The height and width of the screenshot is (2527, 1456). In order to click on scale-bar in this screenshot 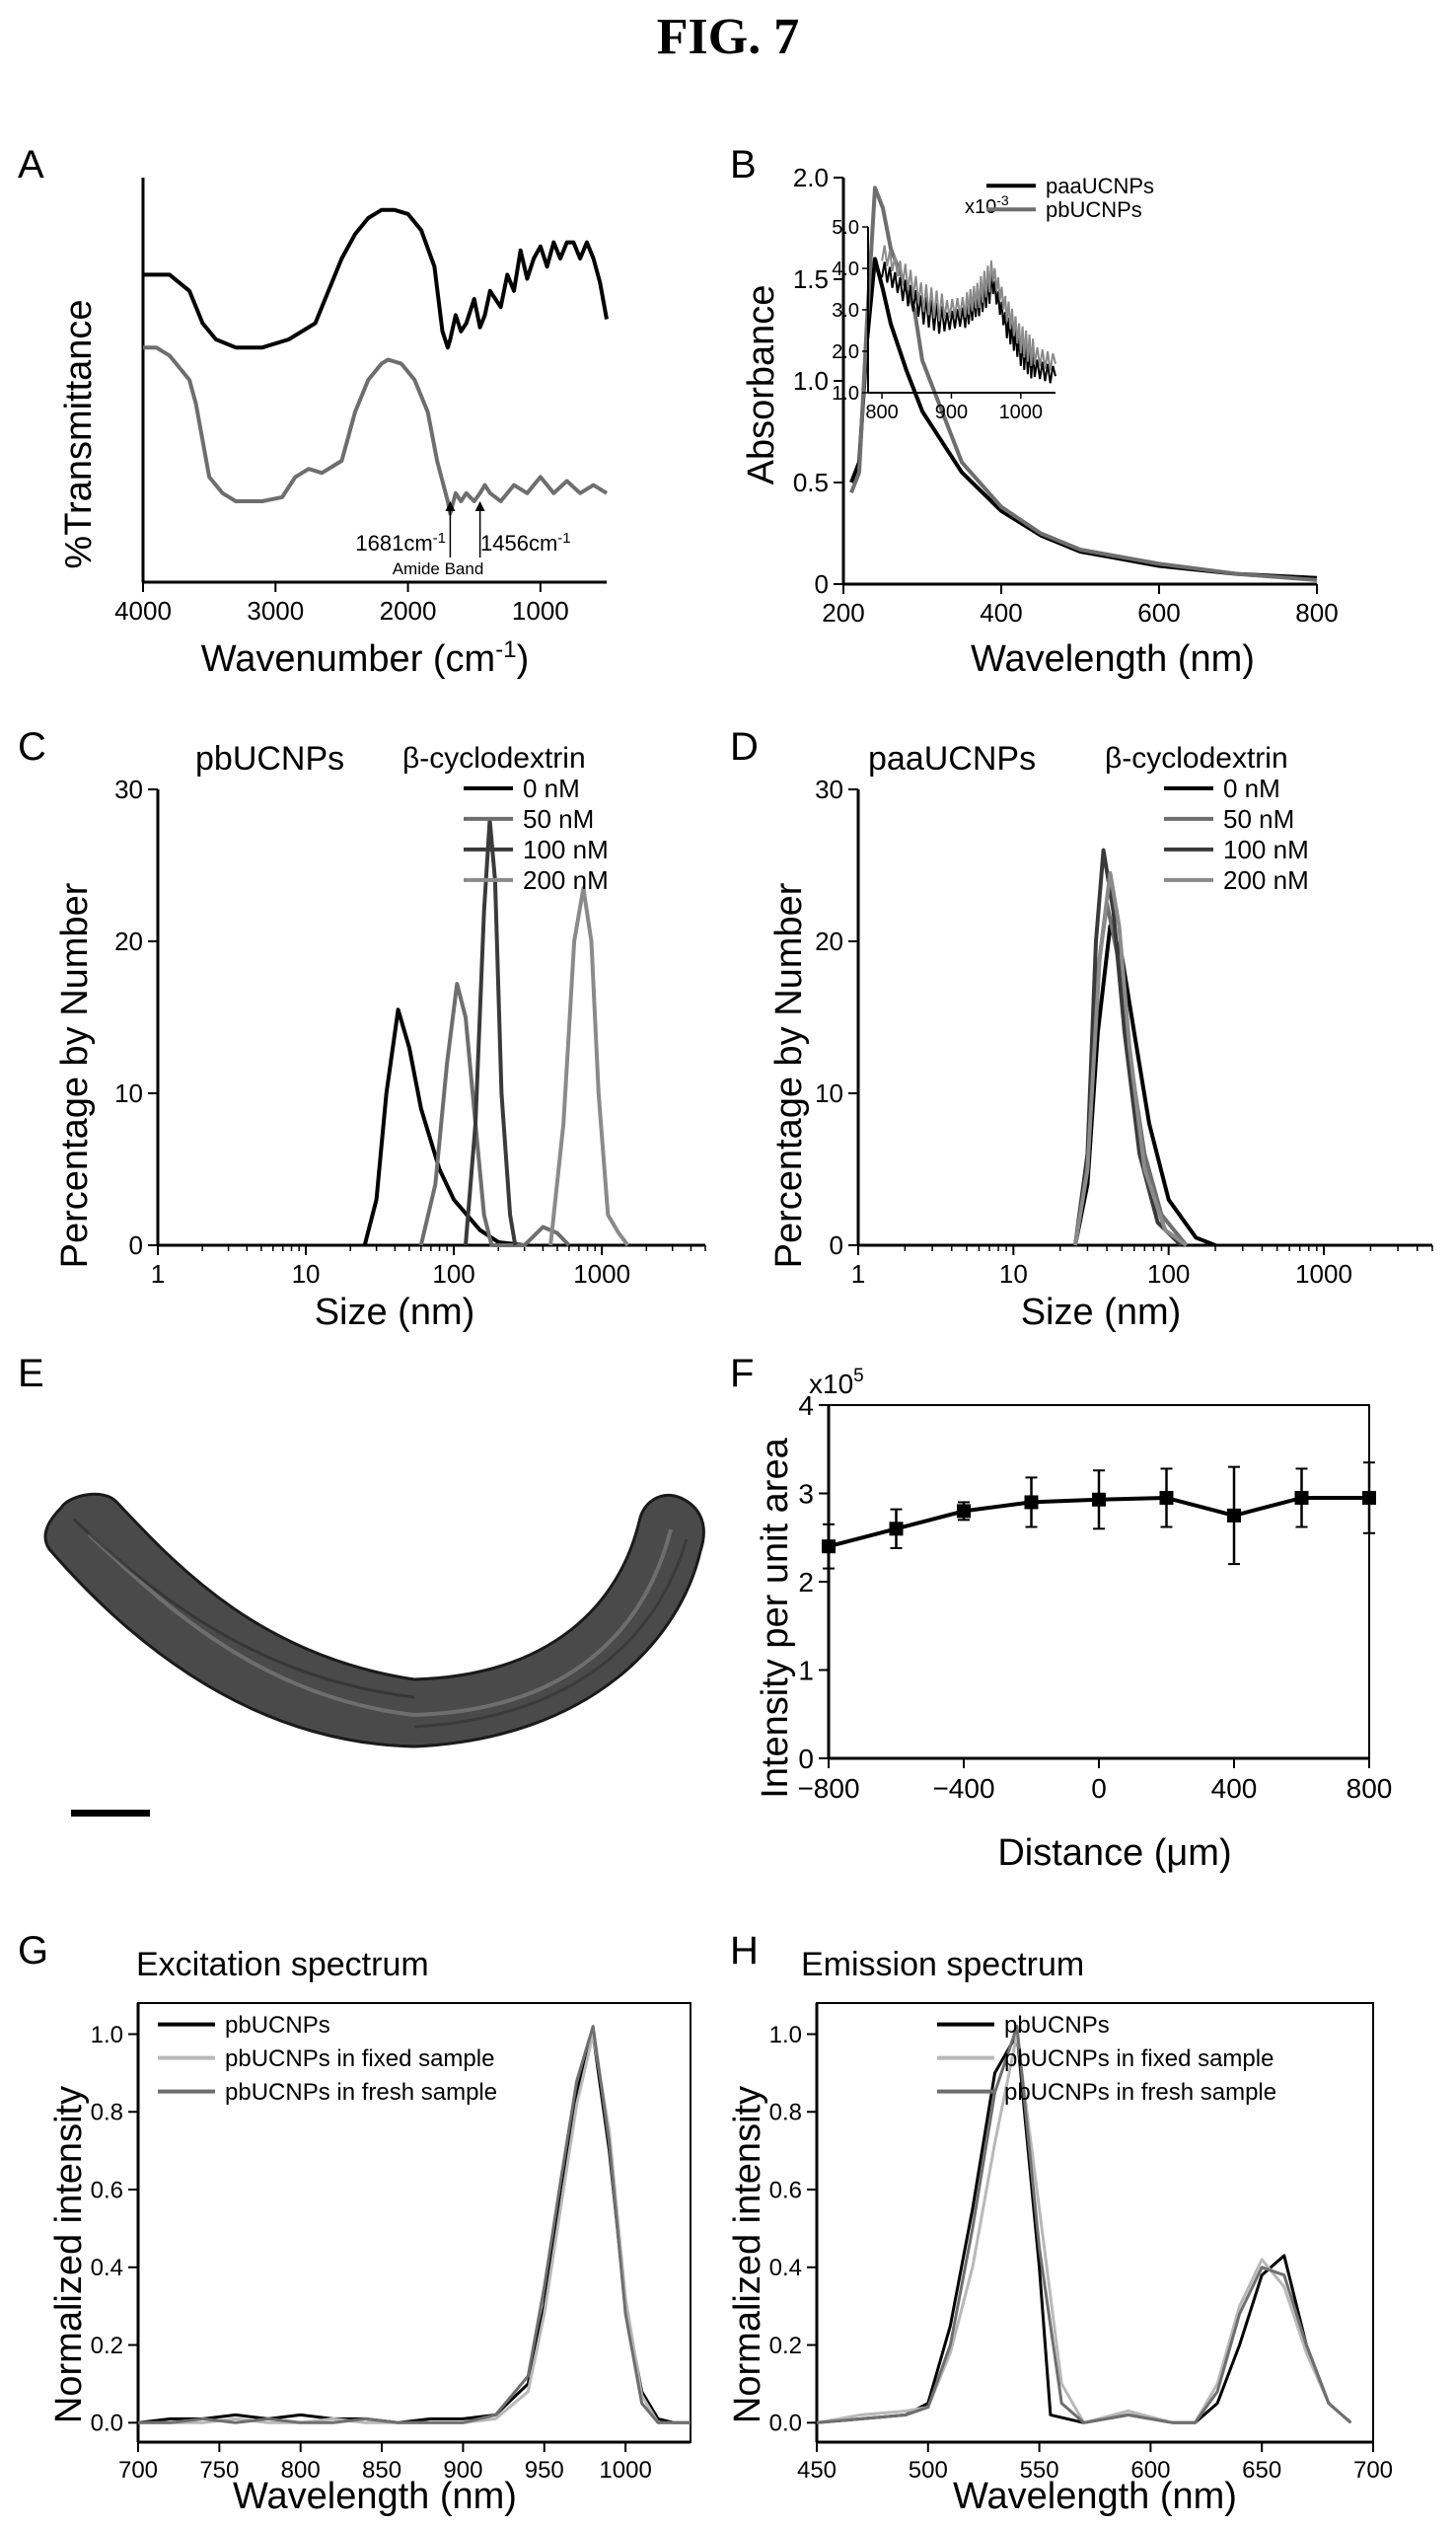, I will do `click(110, 1813)`.